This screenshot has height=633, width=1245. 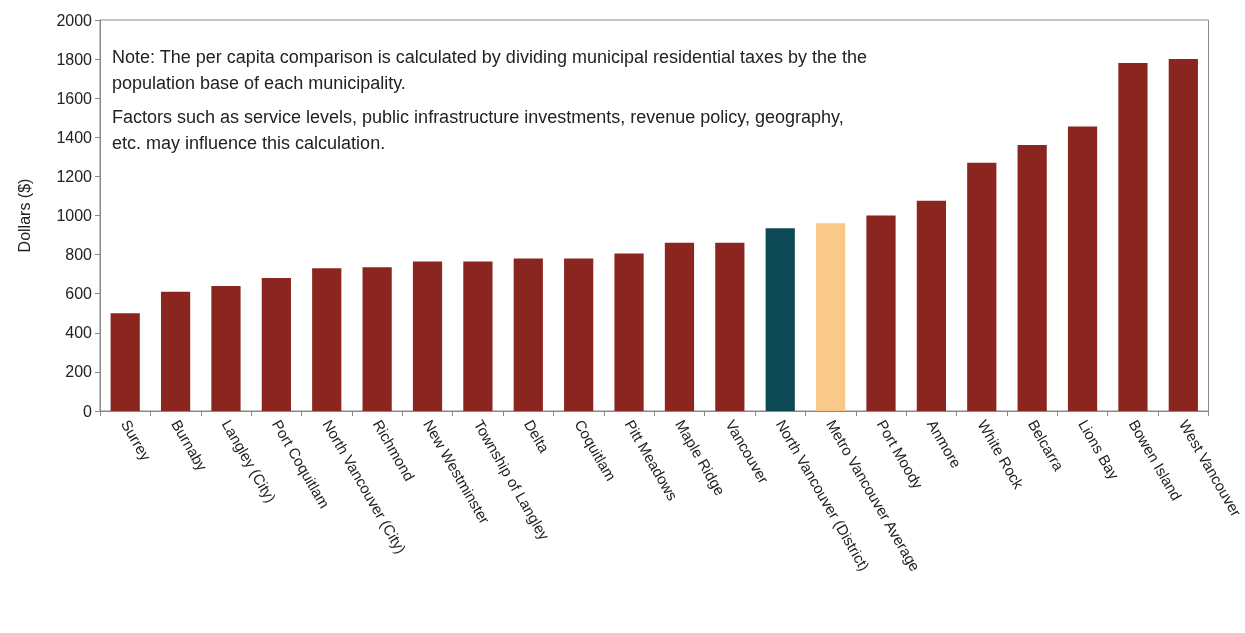 I want to click on y-tick-label: 400, so click(x=79, y=333).